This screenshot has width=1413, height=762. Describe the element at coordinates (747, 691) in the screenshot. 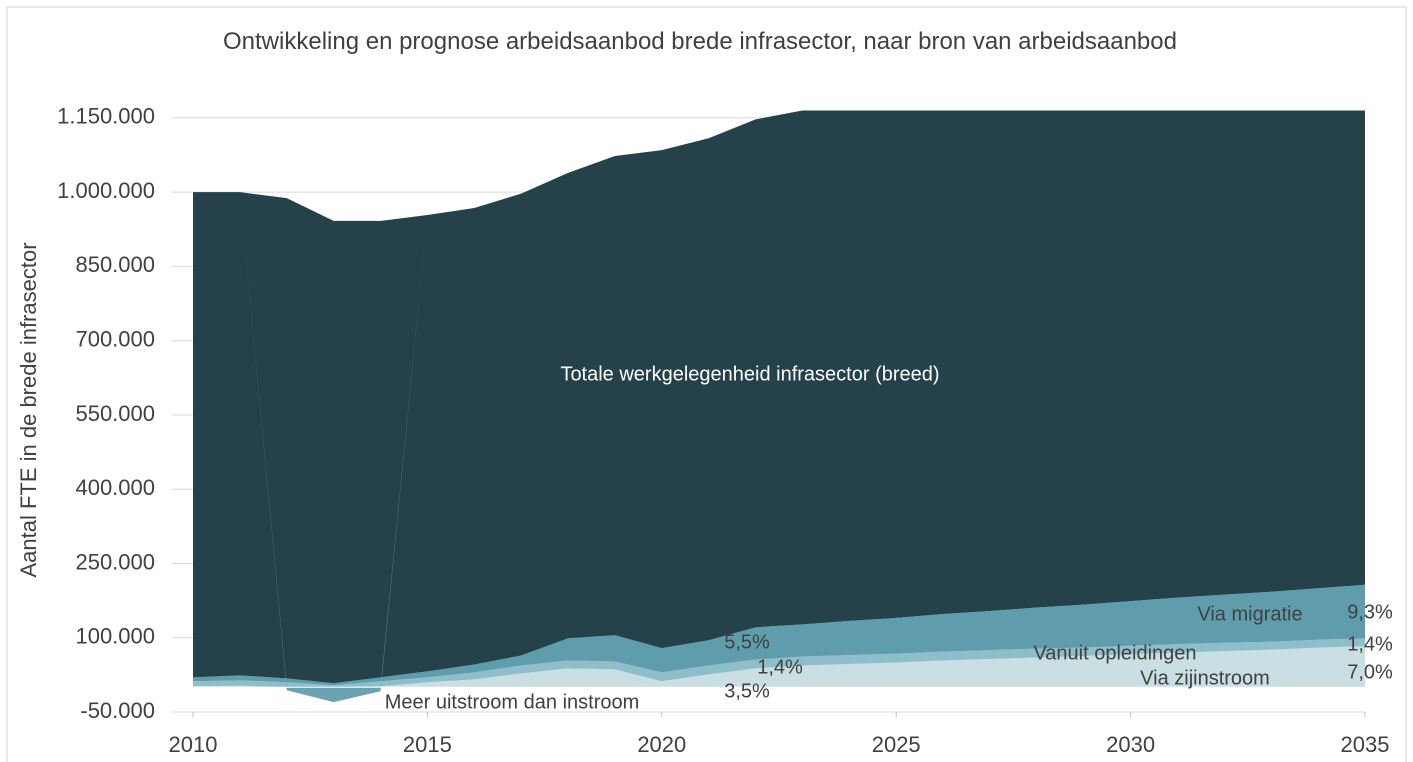

I see `annotation: 3,5%` at that location.